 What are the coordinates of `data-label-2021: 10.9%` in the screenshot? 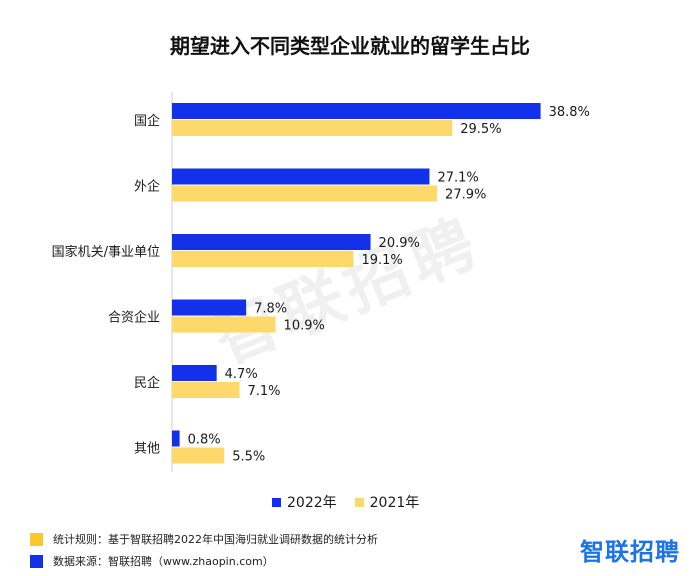 It's located at (304, 326).